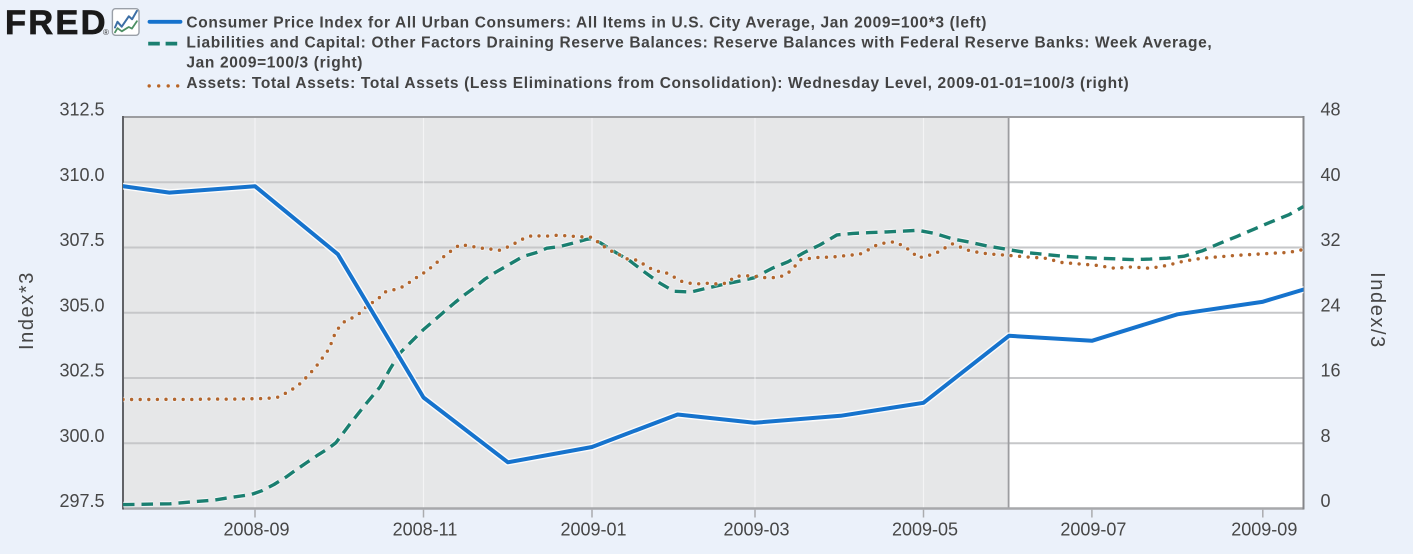  I want to click on svg-text: 2008-11, so click(425, 530).